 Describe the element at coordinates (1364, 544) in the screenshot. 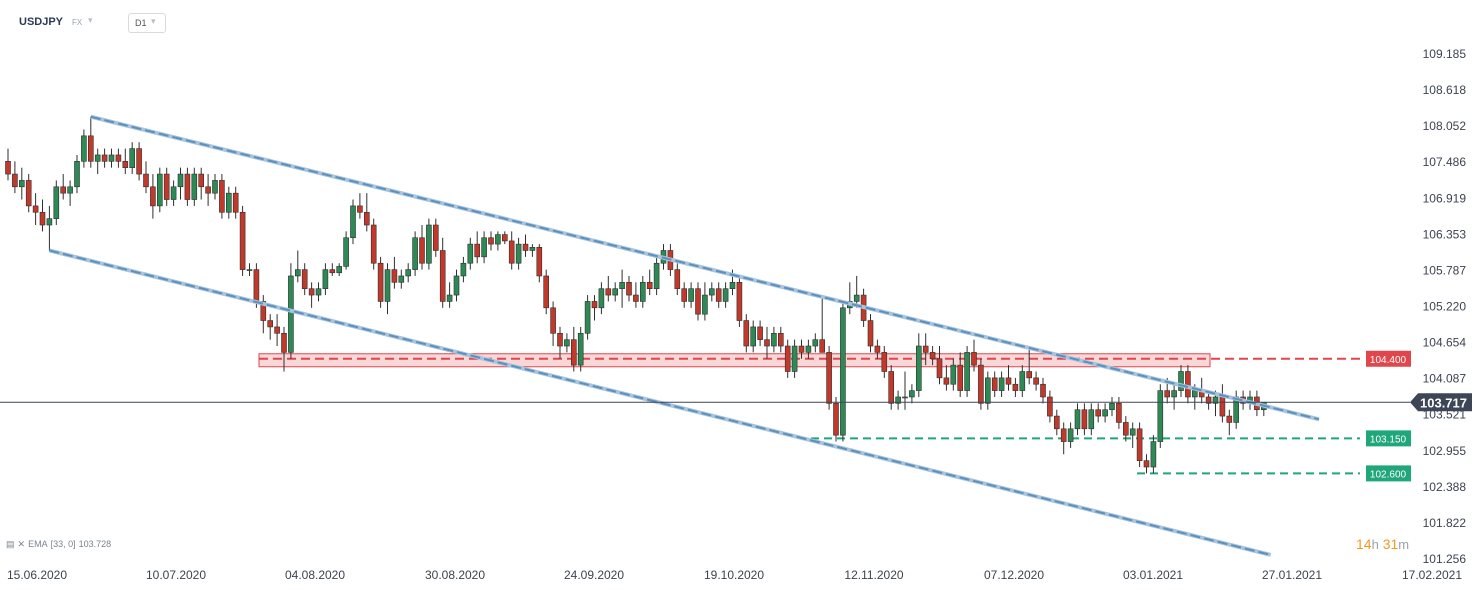

I see `countdown-hours: 14` at that location.